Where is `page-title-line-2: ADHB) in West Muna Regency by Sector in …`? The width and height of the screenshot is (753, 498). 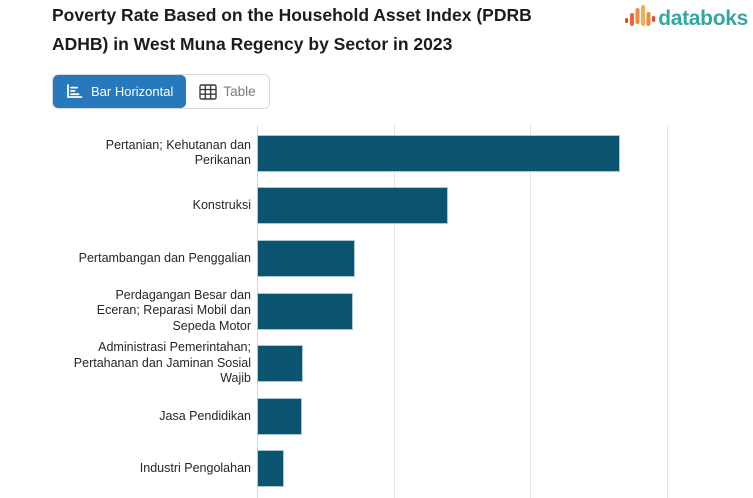 page-title-line-2: ADHB) in West Muna Regency by Sector in … is located at coordinates (252, 44).